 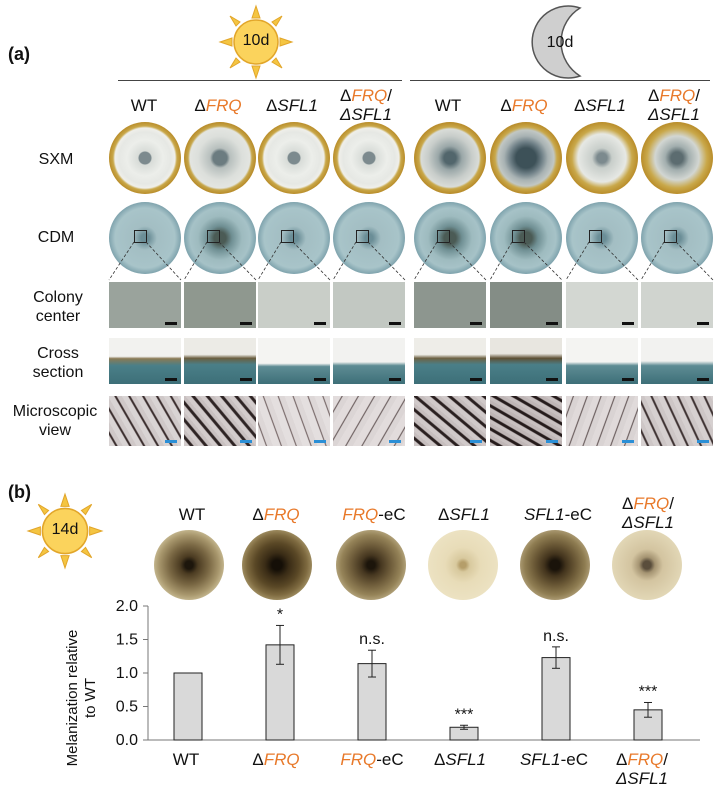 What do you see at coordinates (558, 514) in the screenshot?
I see `strain-header-sfl1-ec: SFL1-eC` at bounding box center [558, 514].